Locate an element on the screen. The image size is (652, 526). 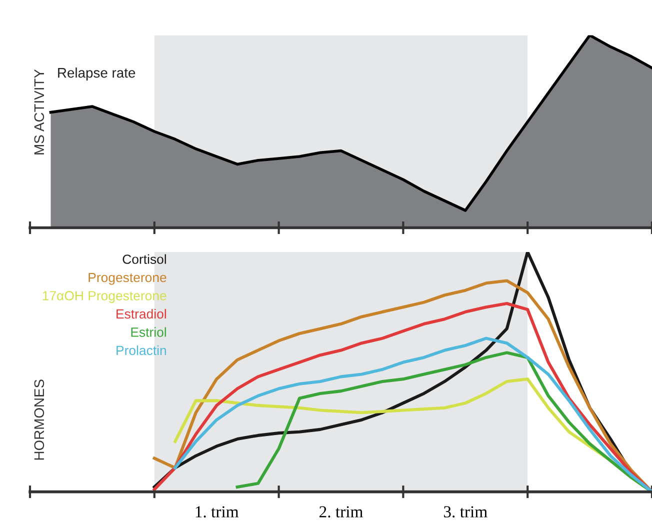
annotation: Relapse rate is located at coordinates (97, 74).